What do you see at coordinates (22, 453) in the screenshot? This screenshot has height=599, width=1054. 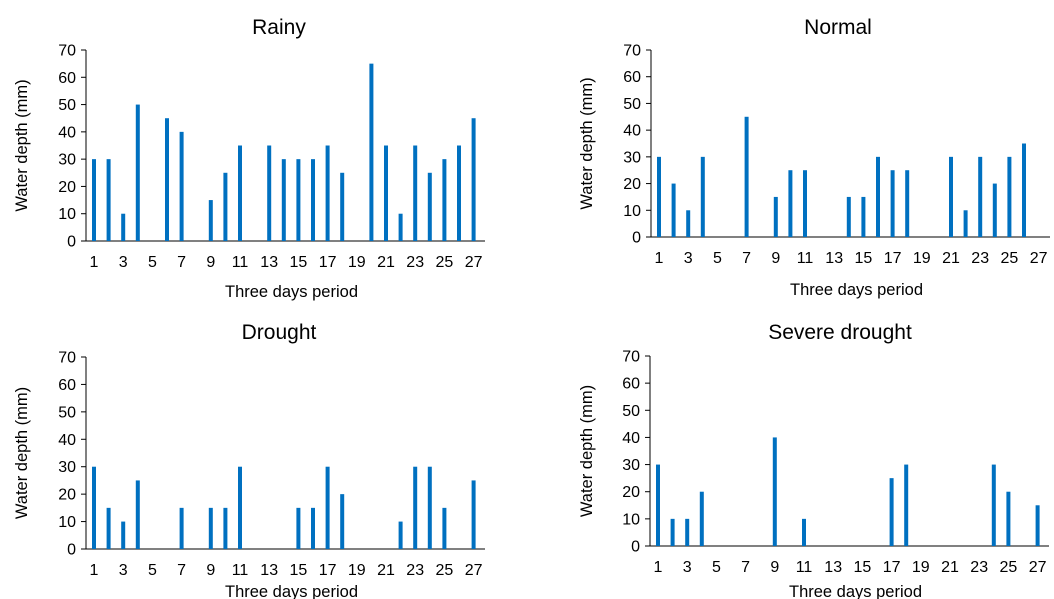 I see `y-axis-title: Water depth (mm)` at bounding box center [22, 453].